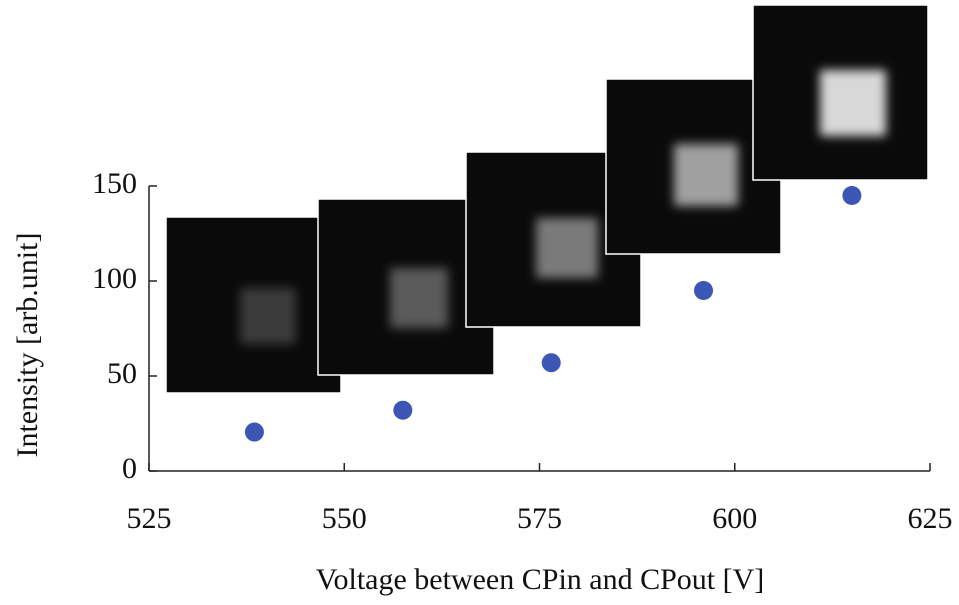  What do you see at coordinates (114, 183) in the screenshot?
I see `y-tick-label: 150` at bounding box center [114, 183].